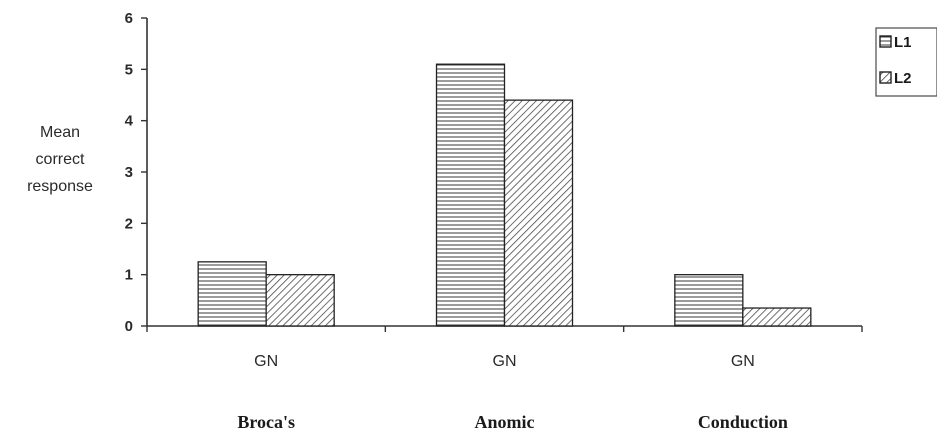 The image size is (937, 437). Describe the element at coordinates (129, 326) in the screenshot. I see `y-tick-label: 0` at that location.